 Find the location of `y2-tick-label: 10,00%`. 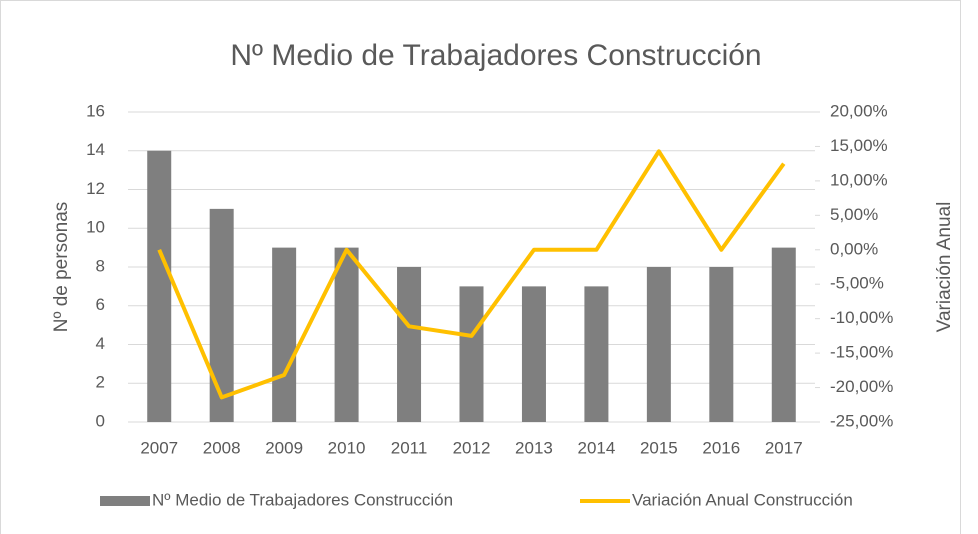

y2-tick-label: 10,00% is located at coordinates (859, 179).